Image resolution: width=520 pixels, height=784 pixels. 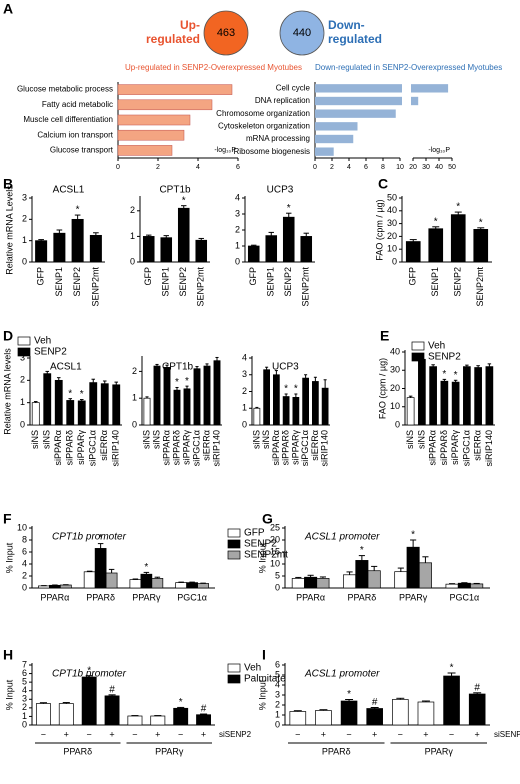 I want to click on y-tick-label: 50, so click(x=392, y=197).